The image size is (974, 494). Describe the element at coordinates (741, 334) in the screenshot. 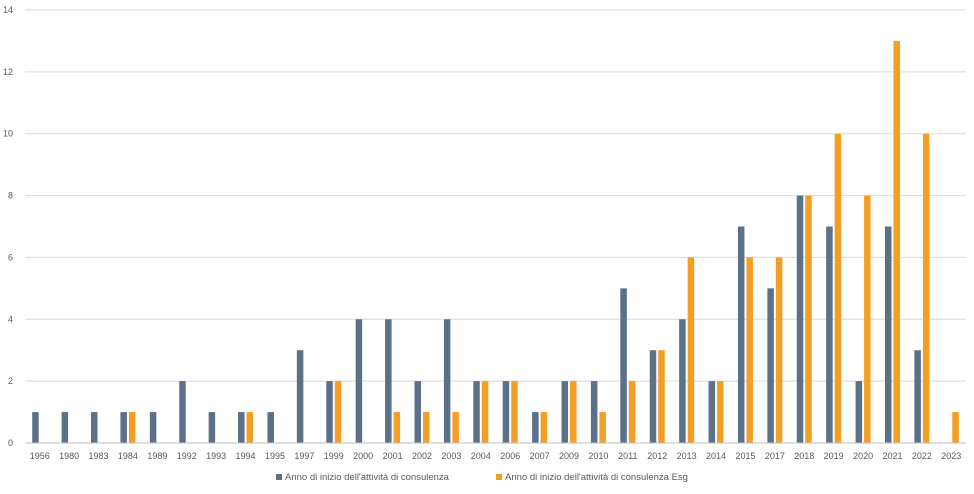

I see `bar-series-1-2015` at that location.